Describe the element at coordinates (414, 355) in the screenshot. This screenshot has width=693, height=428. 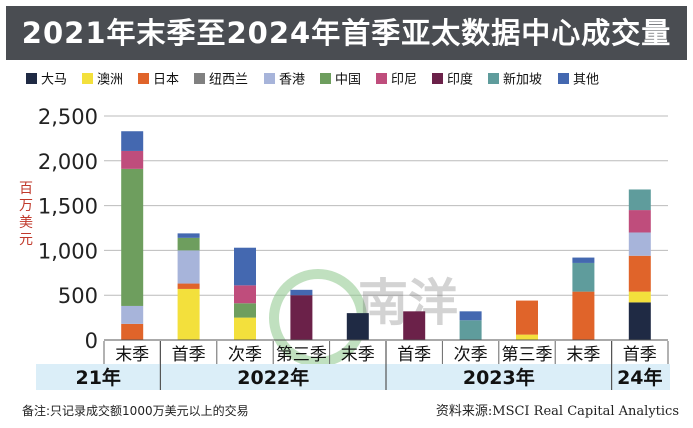
I see `x-tick-label-5: 首季` at that location.